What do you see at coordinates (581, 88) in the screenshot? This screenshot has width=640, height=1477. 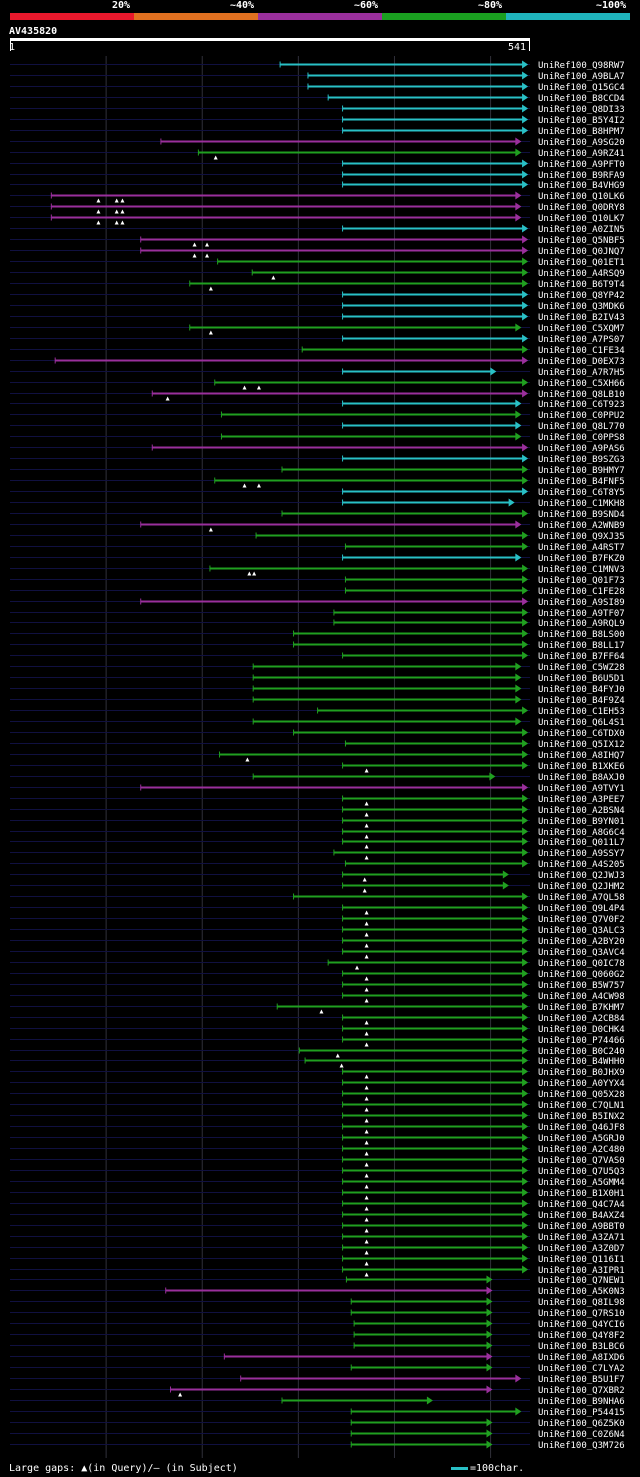 I see `hit-label: UniRef100_Q15GC4` at bounding box center [581, 88].